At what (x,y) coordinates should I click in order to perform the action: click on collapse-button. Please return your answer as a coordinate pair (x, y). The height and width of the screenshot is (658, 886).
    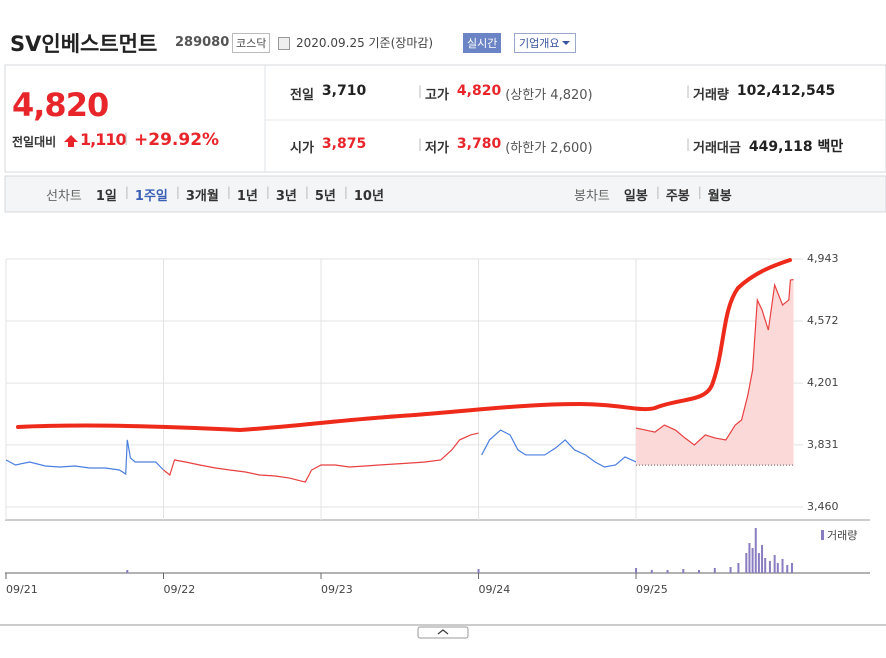
    Looking at the image, I should click on (443, 632).